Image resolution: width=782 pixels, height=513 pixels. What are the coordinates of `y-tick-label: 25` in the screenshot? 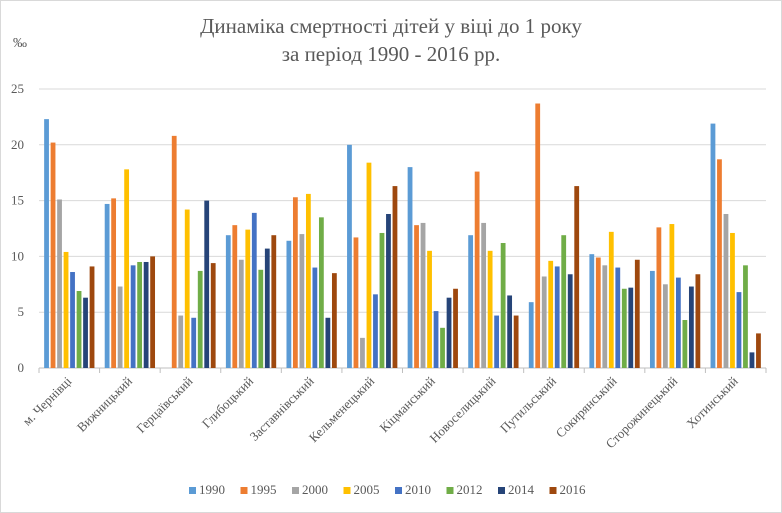 It's located at (17, 88).